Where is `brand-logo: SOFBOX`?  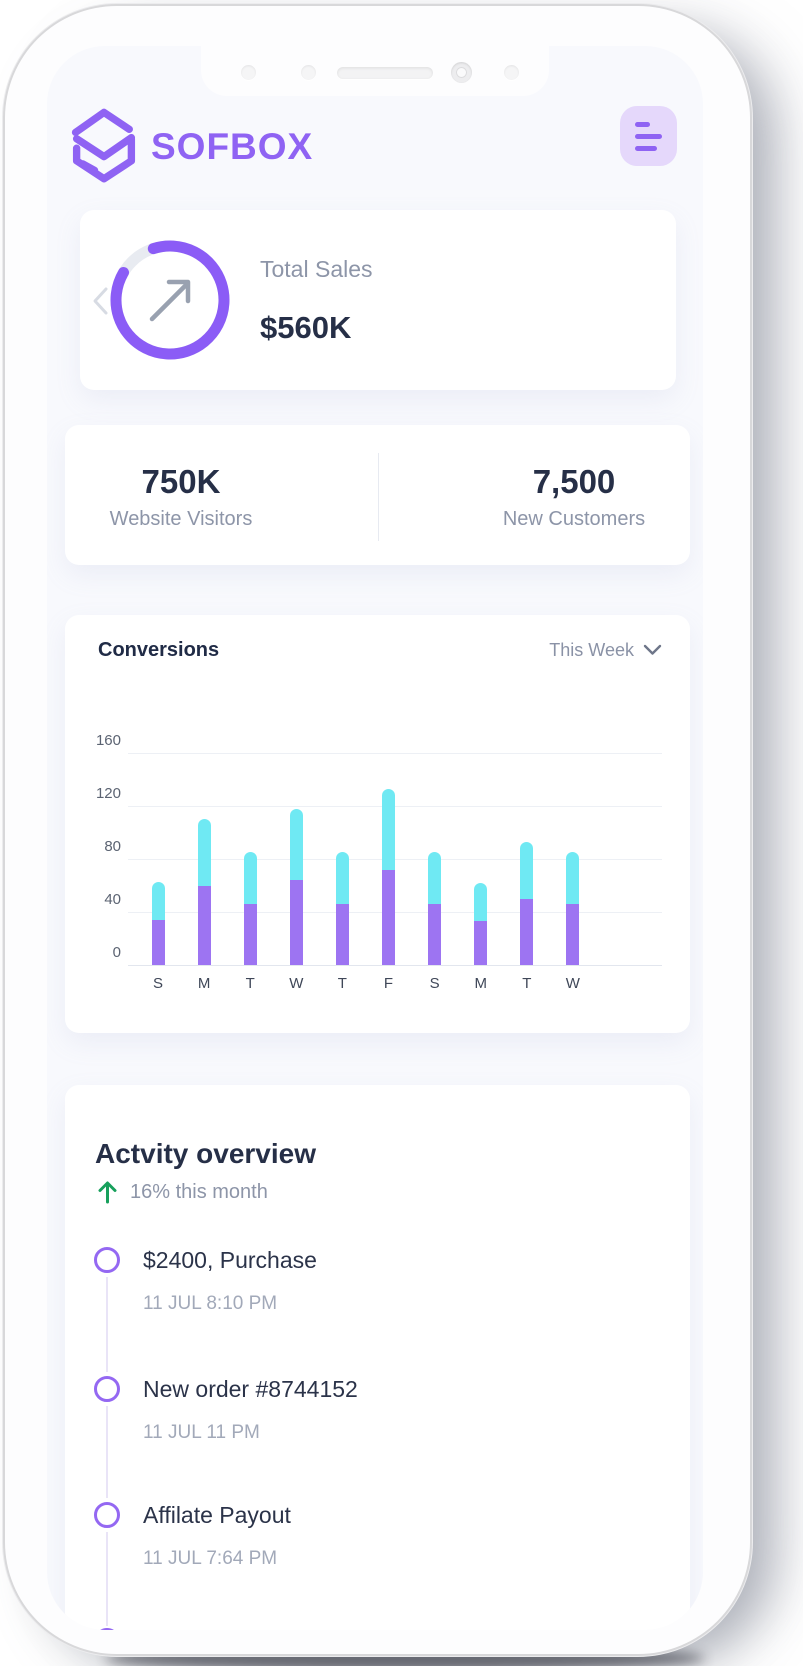
brand-logo: SOFBOX is located at coordinates (189, 146).